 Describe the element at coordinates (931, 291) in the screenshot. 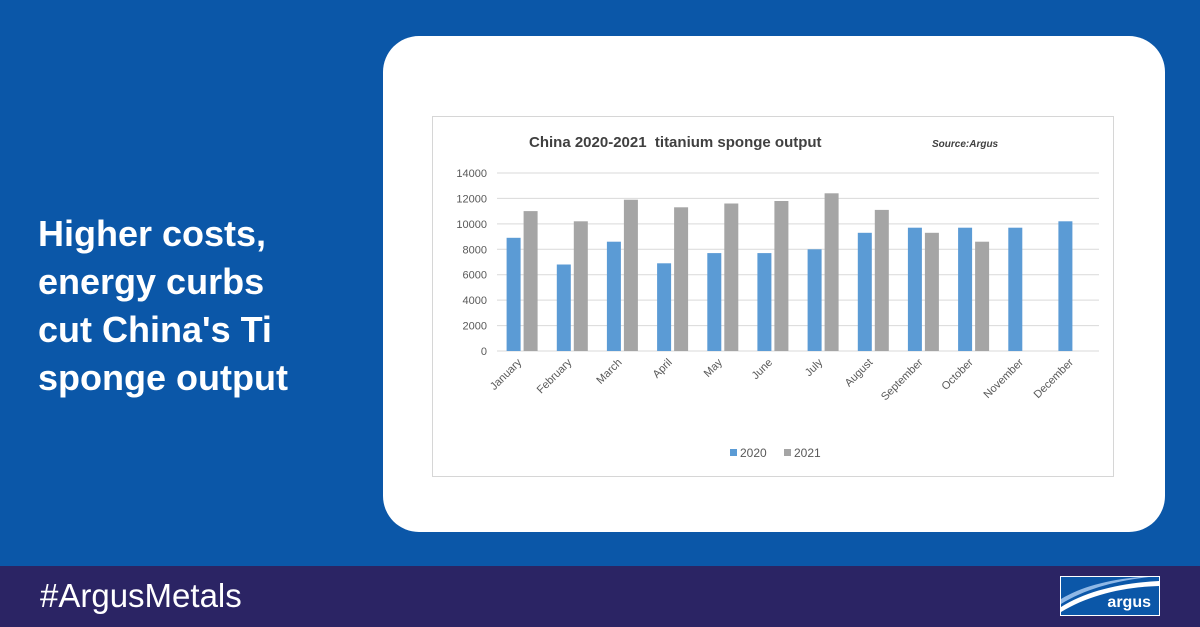

I see `bar-2021-september` at that location.